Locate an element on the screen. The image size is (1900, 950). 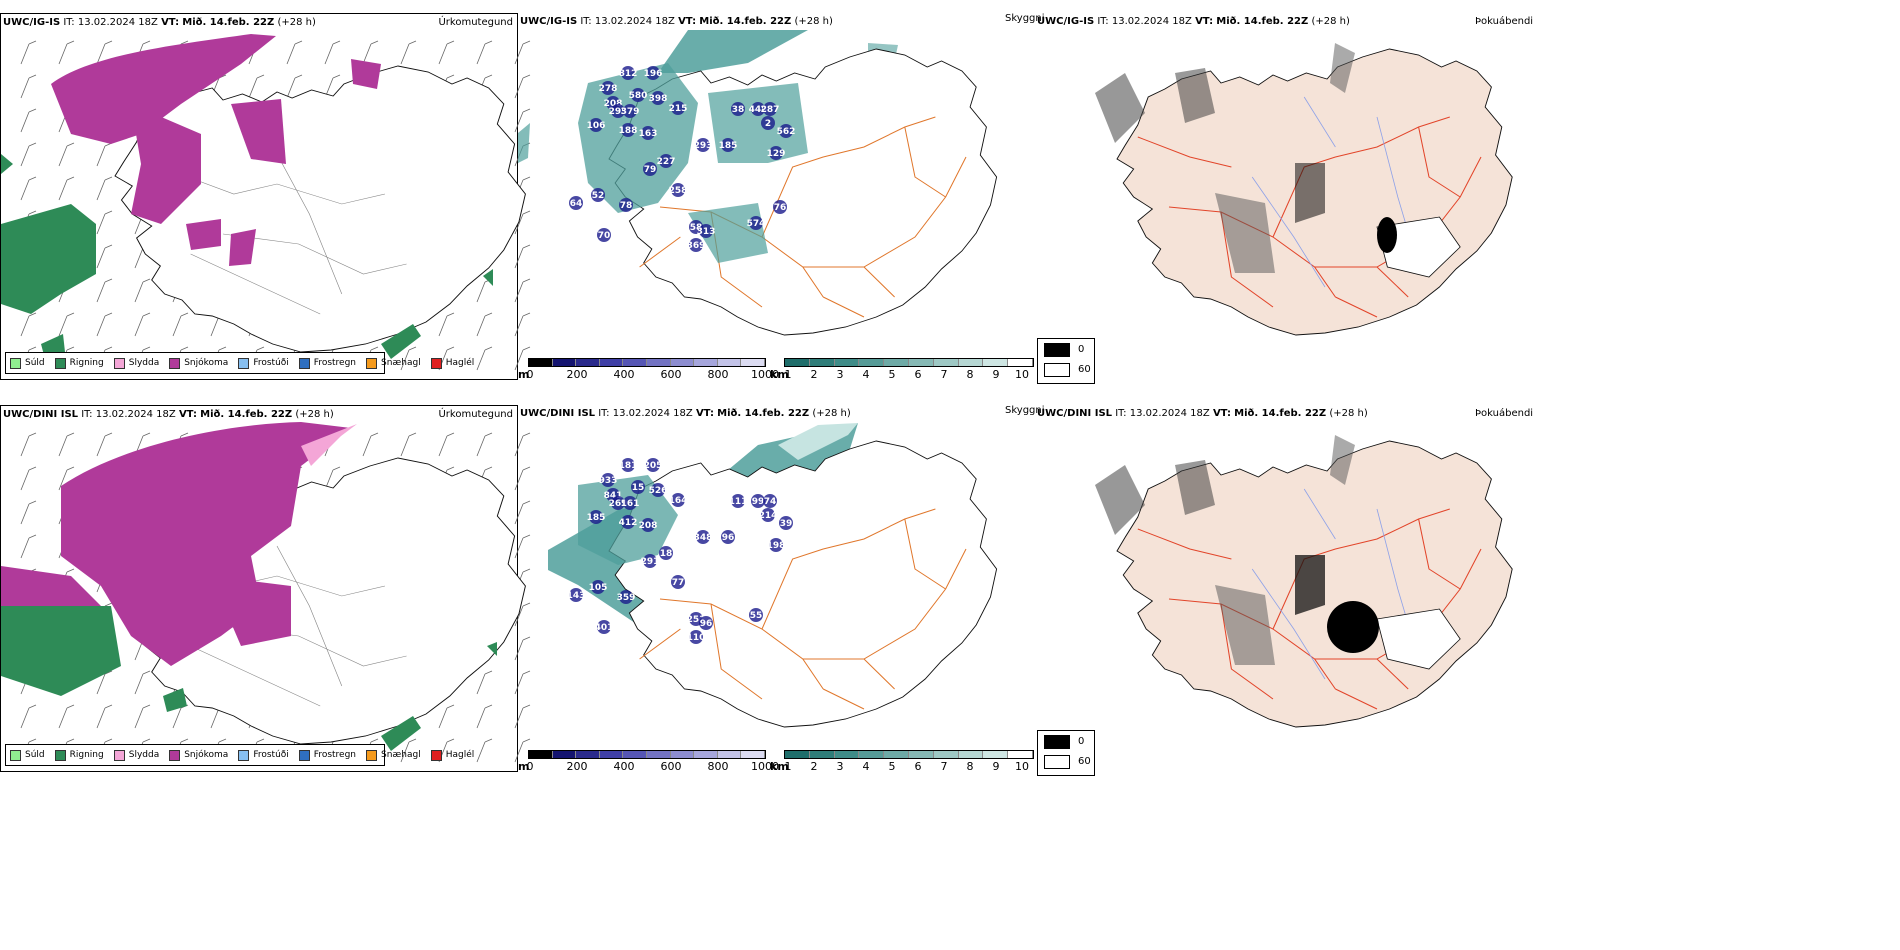
peak-cluster: 106 is located at coordinates (596, 125).